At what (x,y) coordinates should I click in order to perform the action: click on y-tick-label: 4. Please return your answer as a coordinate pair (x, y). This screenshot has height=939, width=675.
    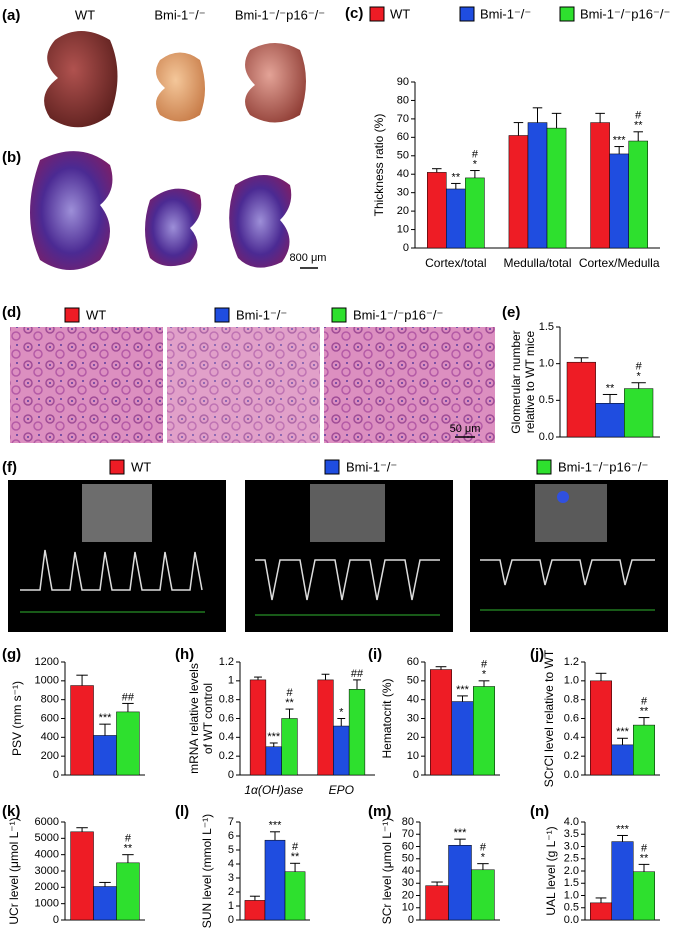
    Looking at the image, I should click on (231, 864).